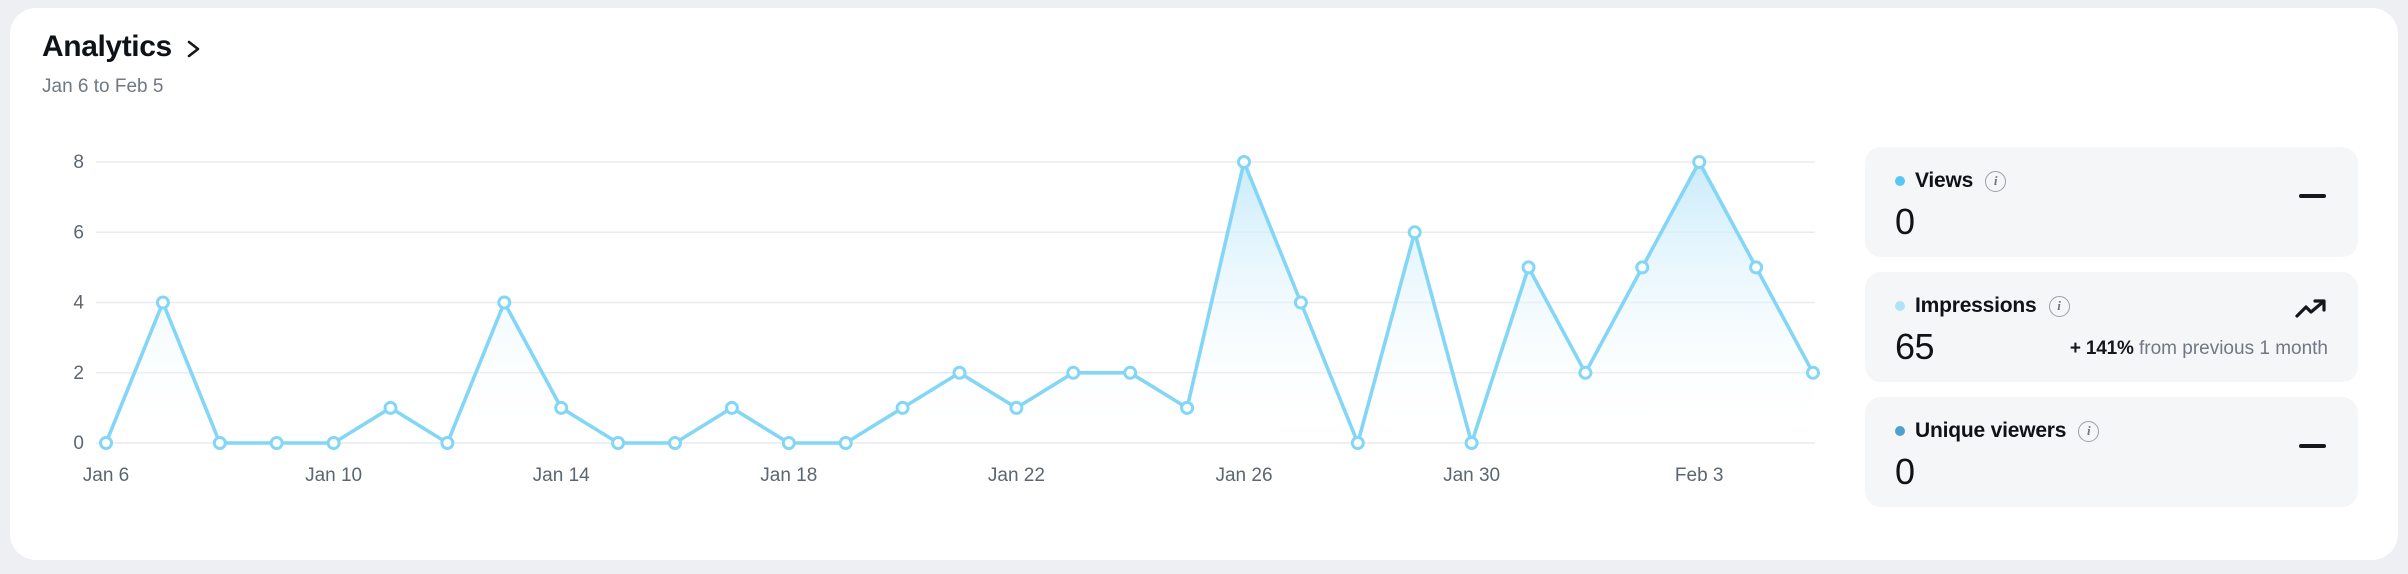 The width and height of the screenshot is (2408, 574). Describe the element at coordinates (2101, 348) in the screenshot. I see `trend-percent: + 141%` at that location.